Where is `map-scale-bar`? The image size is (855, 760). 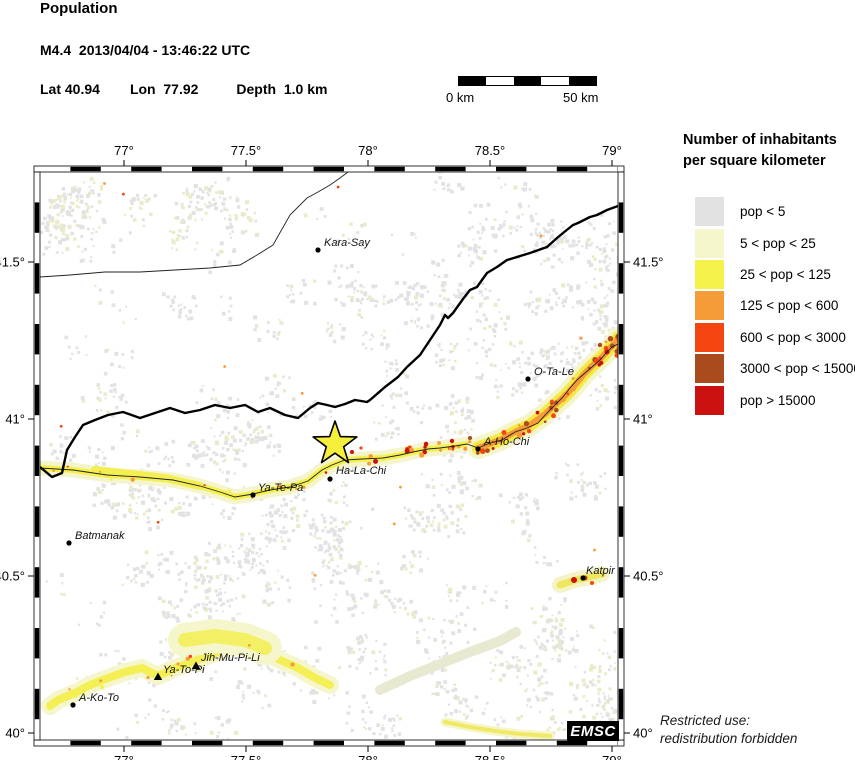
map-scale-bar is located at coordinates (527, 81).